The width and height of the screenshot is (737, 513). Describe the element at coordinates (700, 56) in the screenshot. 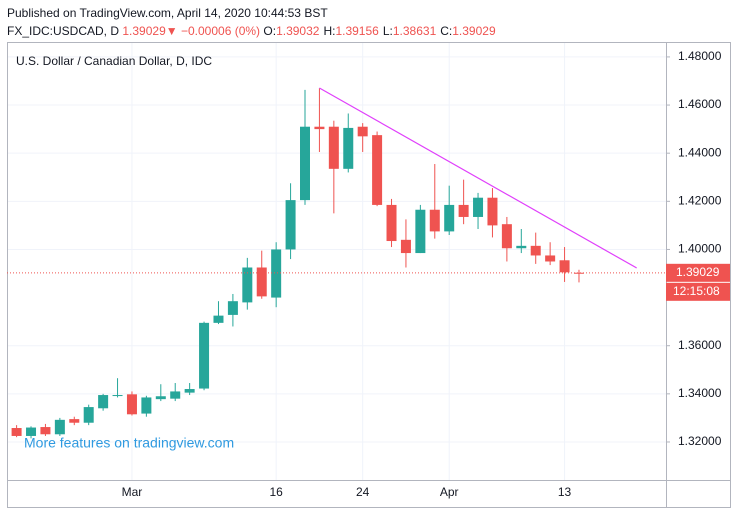

I see `y-tick-label: 1.48000` at that location.